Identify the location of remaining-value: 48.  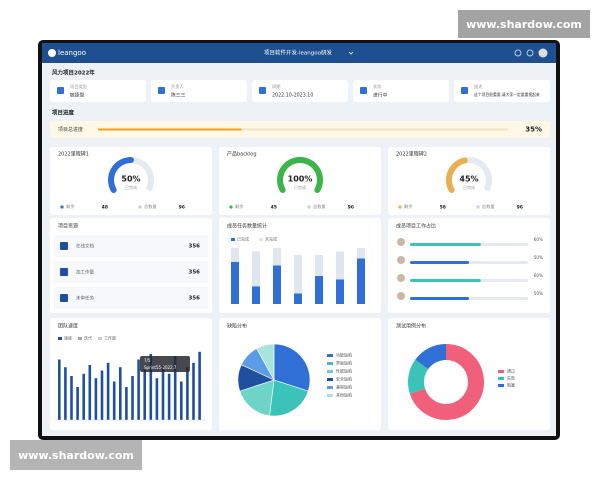
(105, 208).